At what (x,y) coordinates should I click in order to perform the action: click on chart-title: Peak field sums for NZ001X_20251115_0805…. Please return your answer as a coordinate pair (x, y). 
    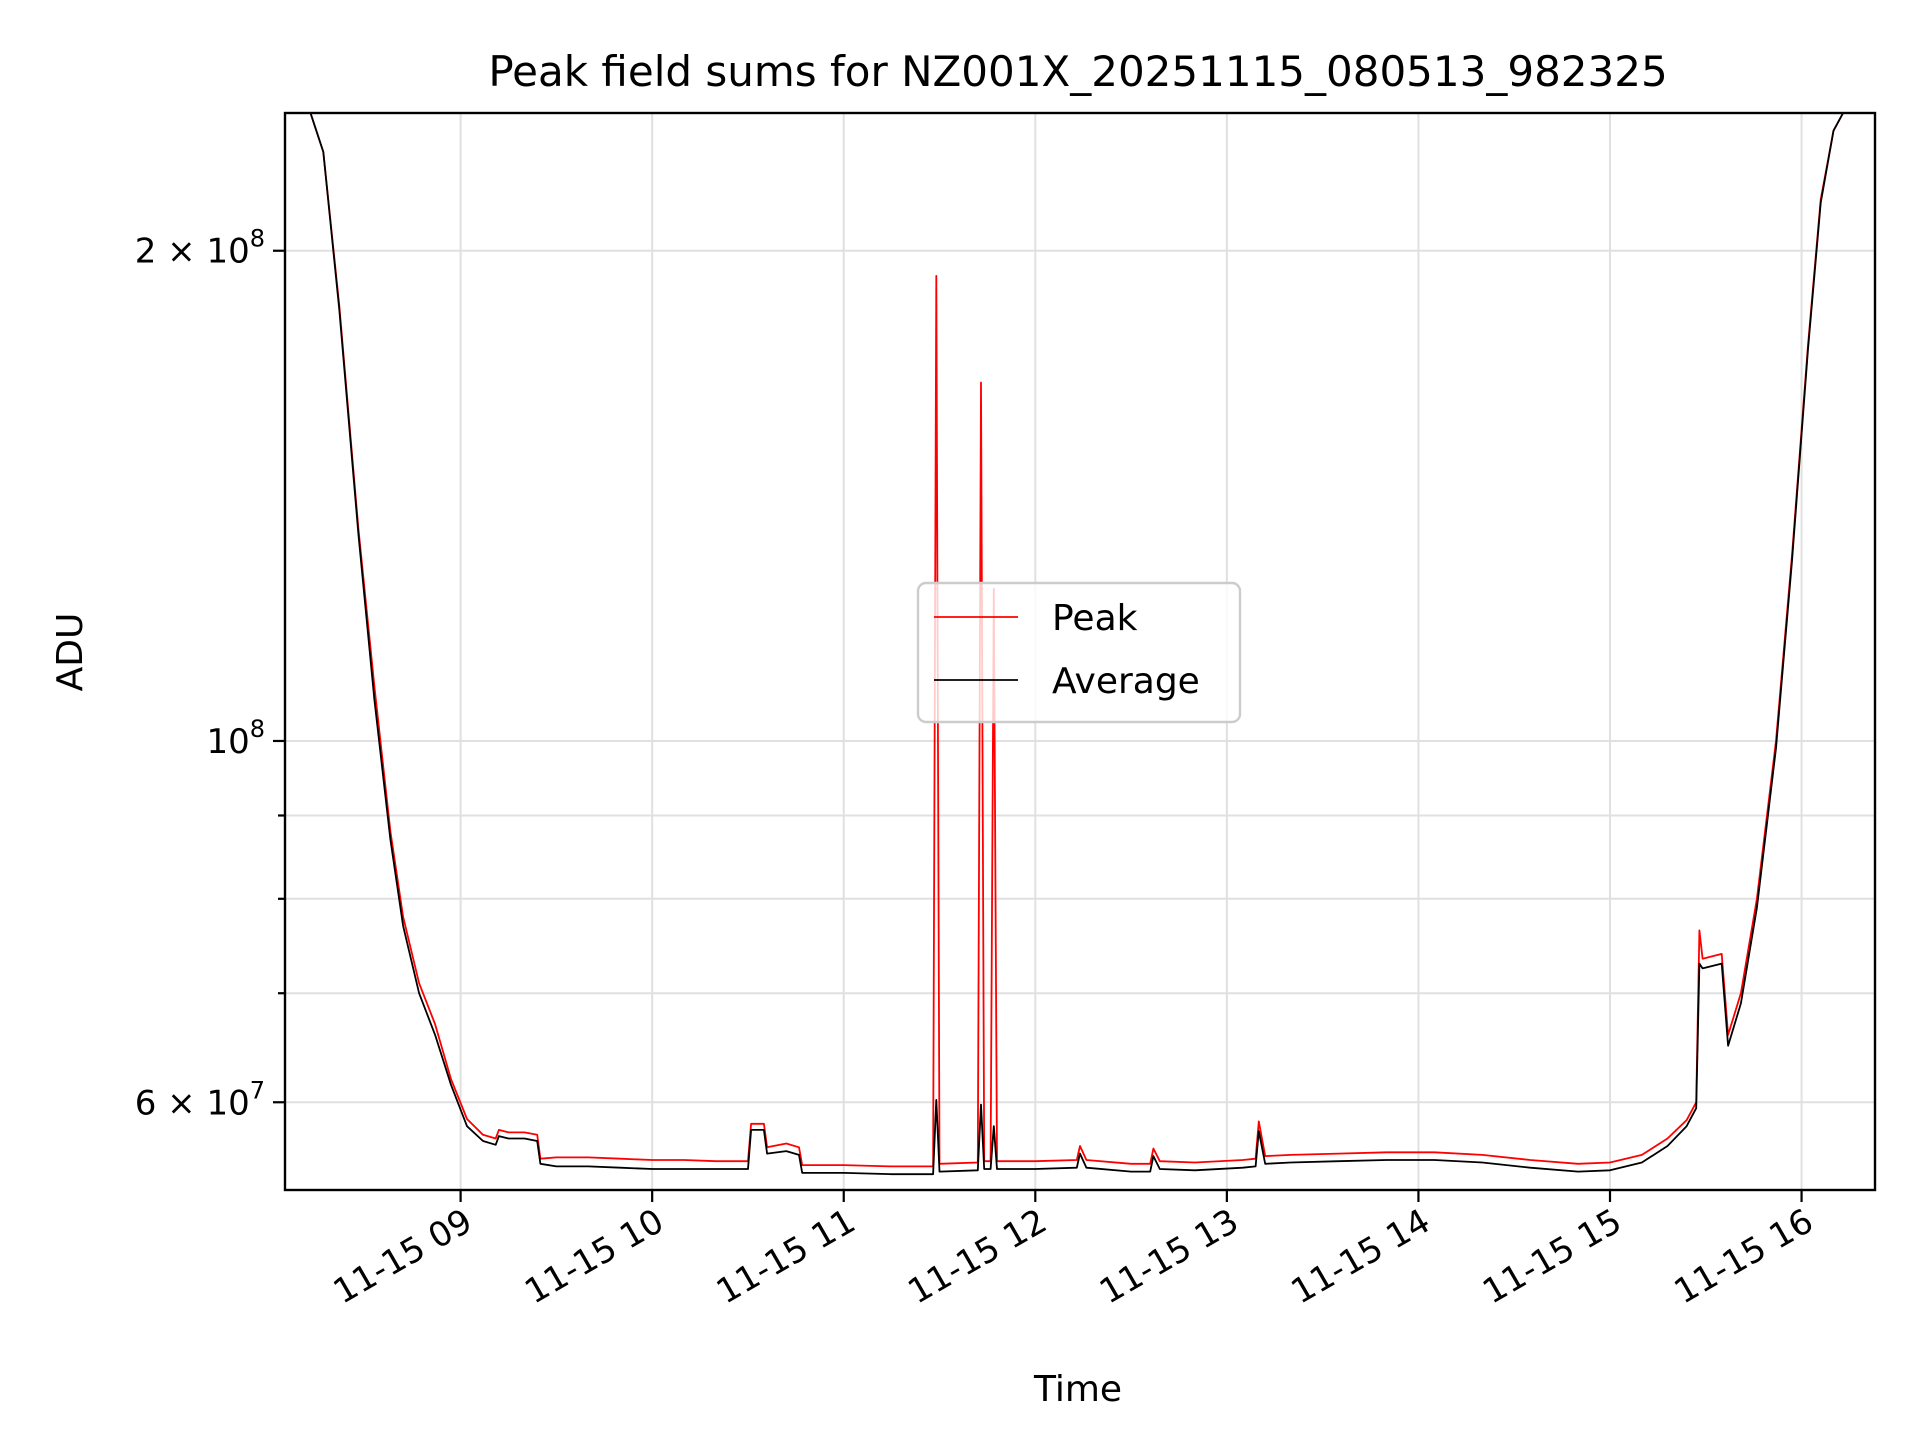
    Looking at the image, I should click on (1077, 71).